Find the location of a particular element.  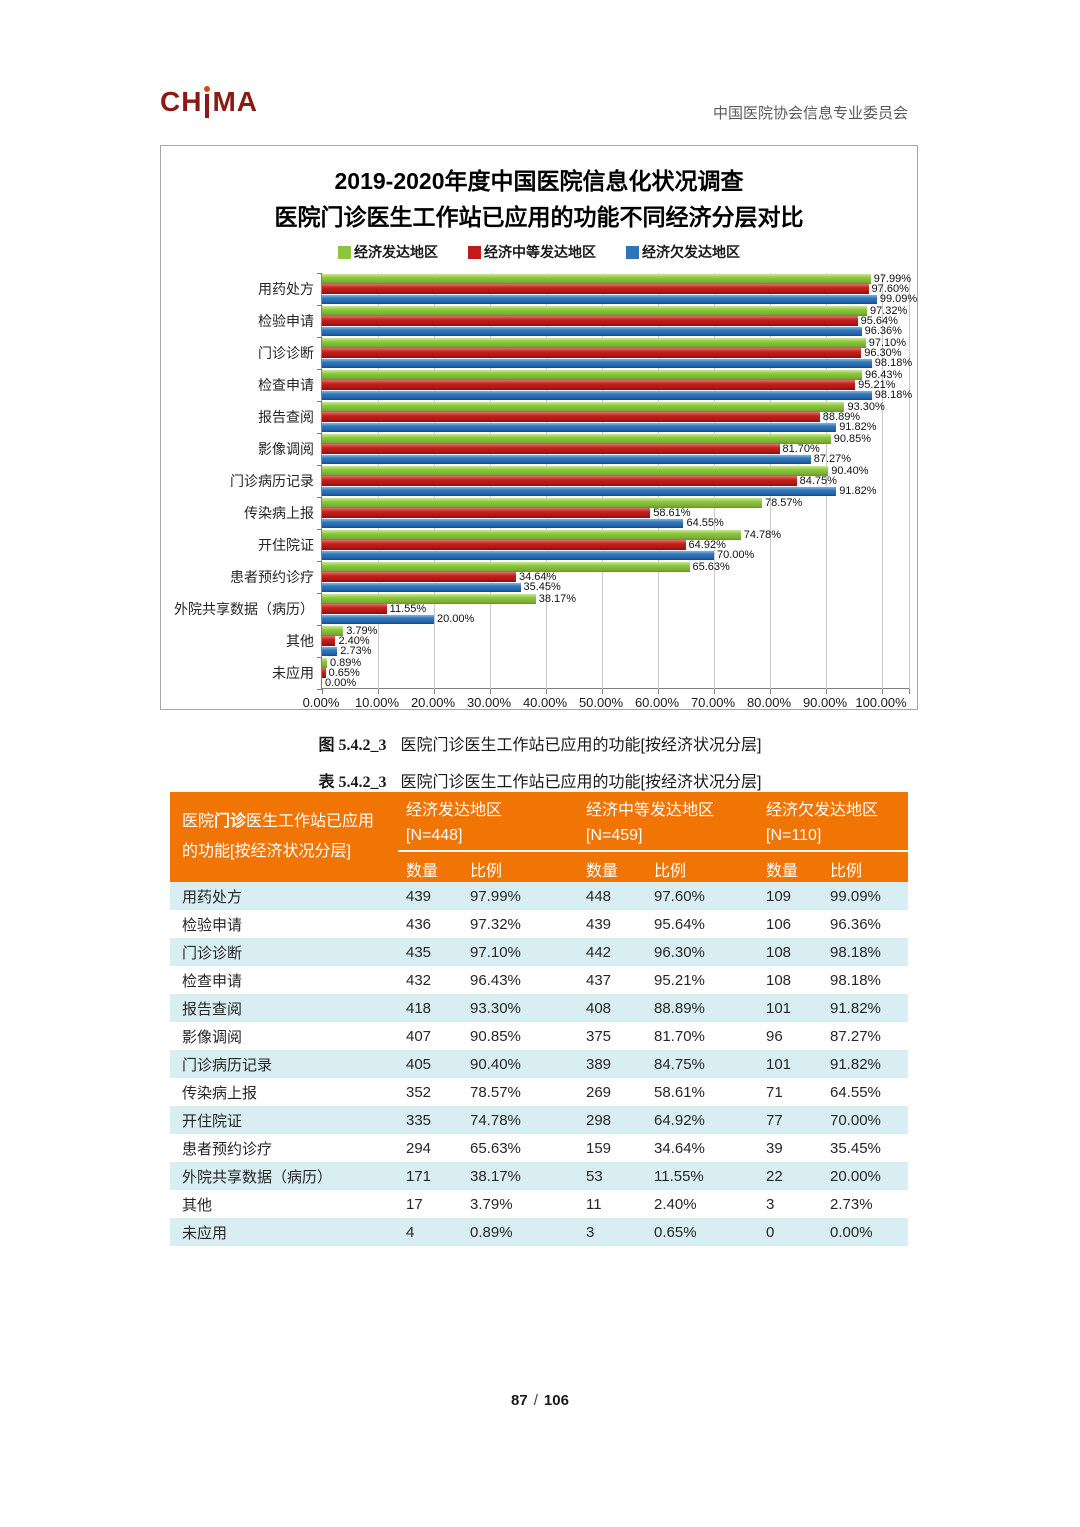

category-label: 检查申请 is located at coordinates (286, 385).